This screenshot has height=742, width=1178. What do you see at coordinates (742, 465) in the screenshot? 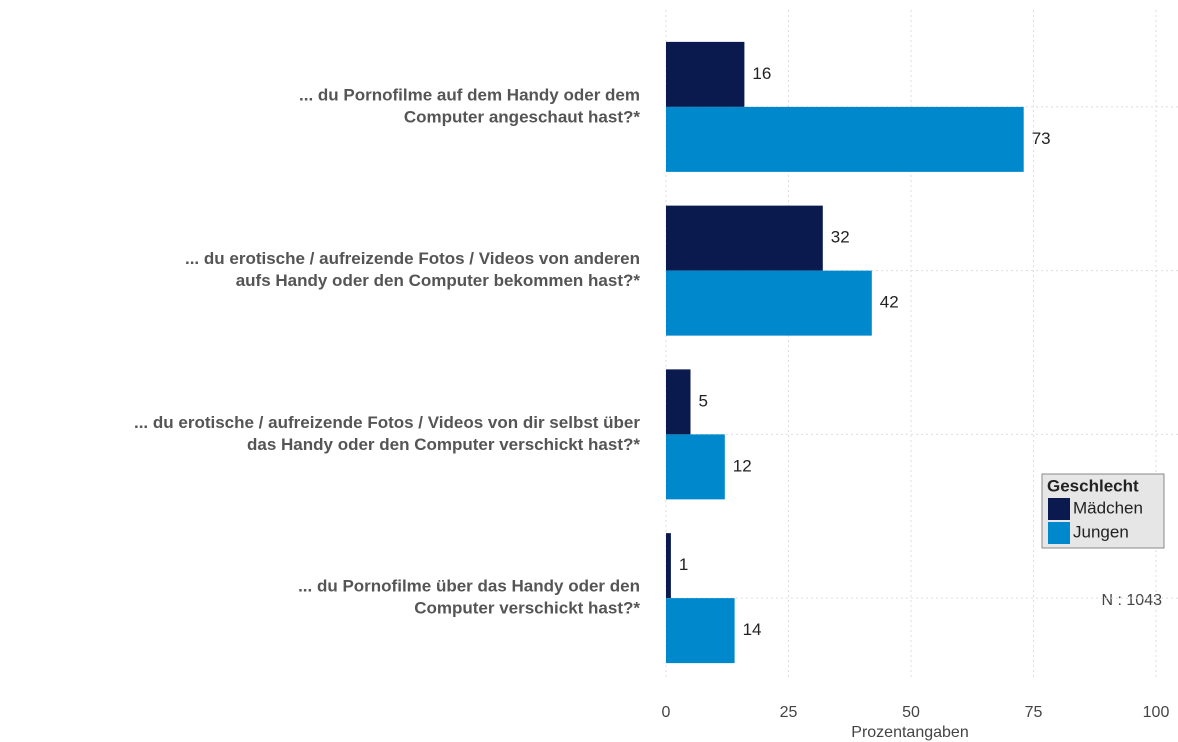
I see `value-label: 12` at bounding box center [742, 465].